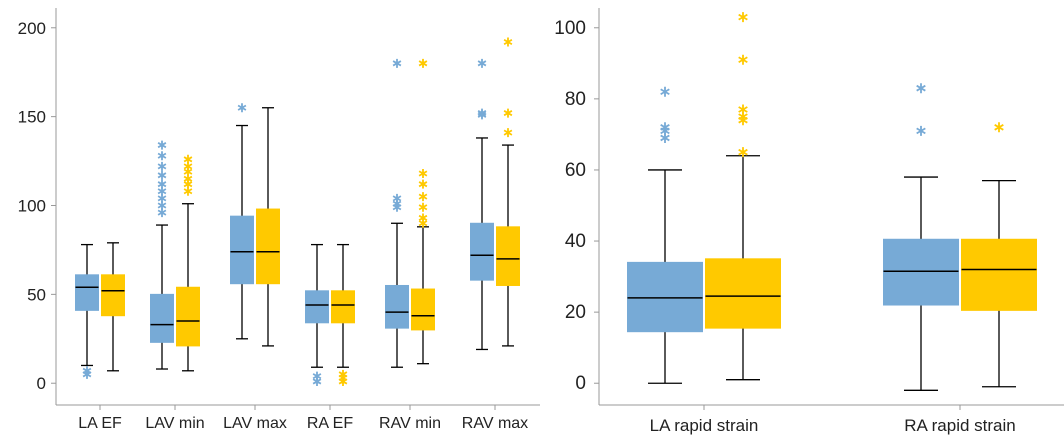 This screenshot has width=1064, height=437. What do you see at coordinates (575, 170) in the screenshot?
I see `y-tick-label: 60` at bounding box center [575, 170].